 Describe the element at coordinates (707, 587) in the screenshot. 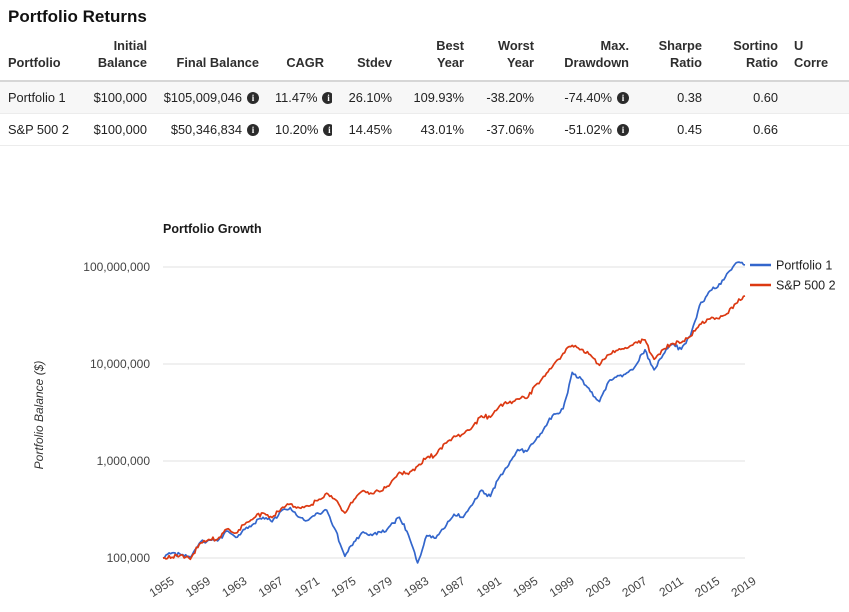

I see `x-tick-label: 2015` at that location.